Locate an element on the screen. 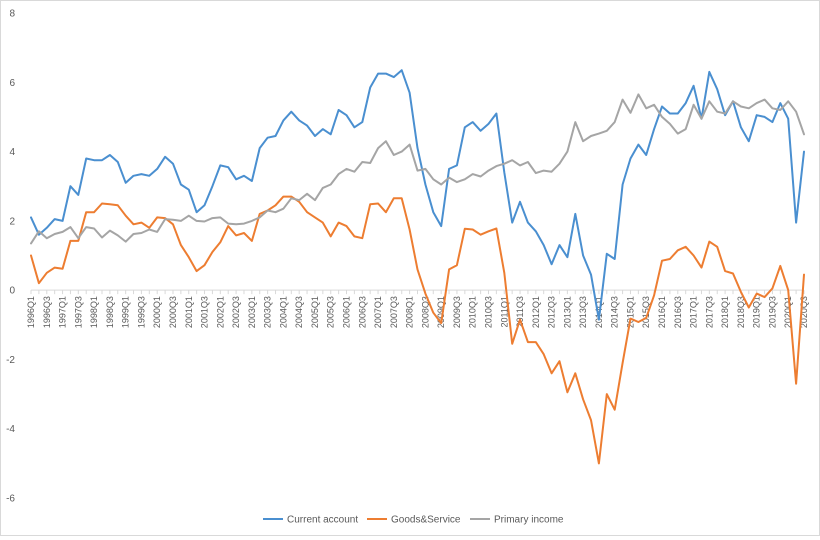 The height and width of the screenshot is (540, 820). x-tick-label: 2017Q3 is located at coordinates (709, 312).